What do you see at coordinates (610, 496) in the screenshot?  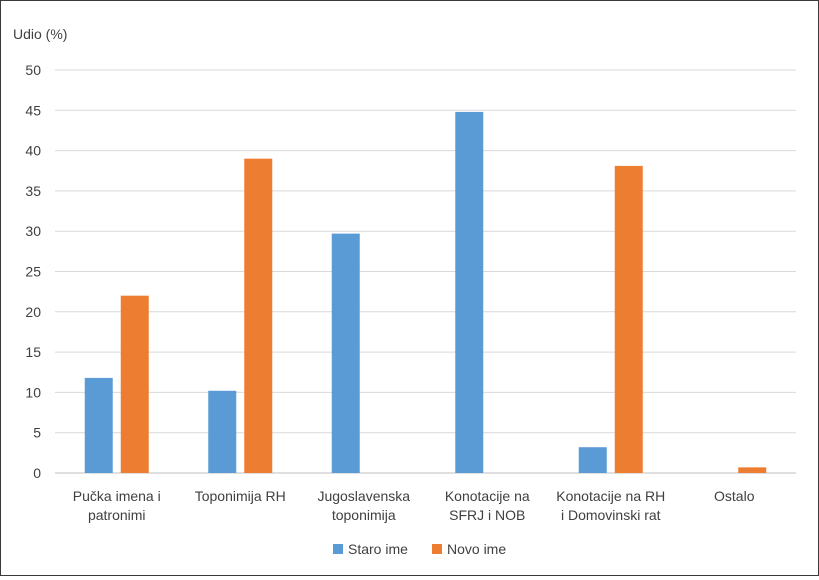 I see `x-tick-label: Konotacije na RH` at bounding box center [610, 496].